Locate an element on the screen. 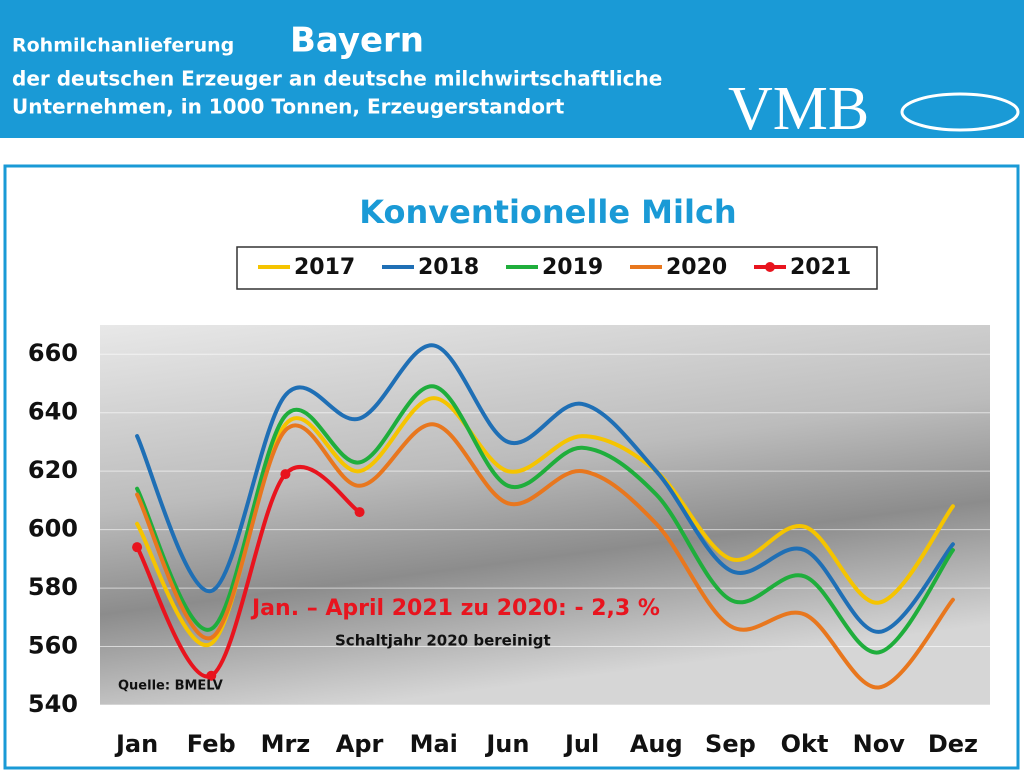 The image size is (1024, 772). y-tick-label: 540 is located at coordinates (53, 704).